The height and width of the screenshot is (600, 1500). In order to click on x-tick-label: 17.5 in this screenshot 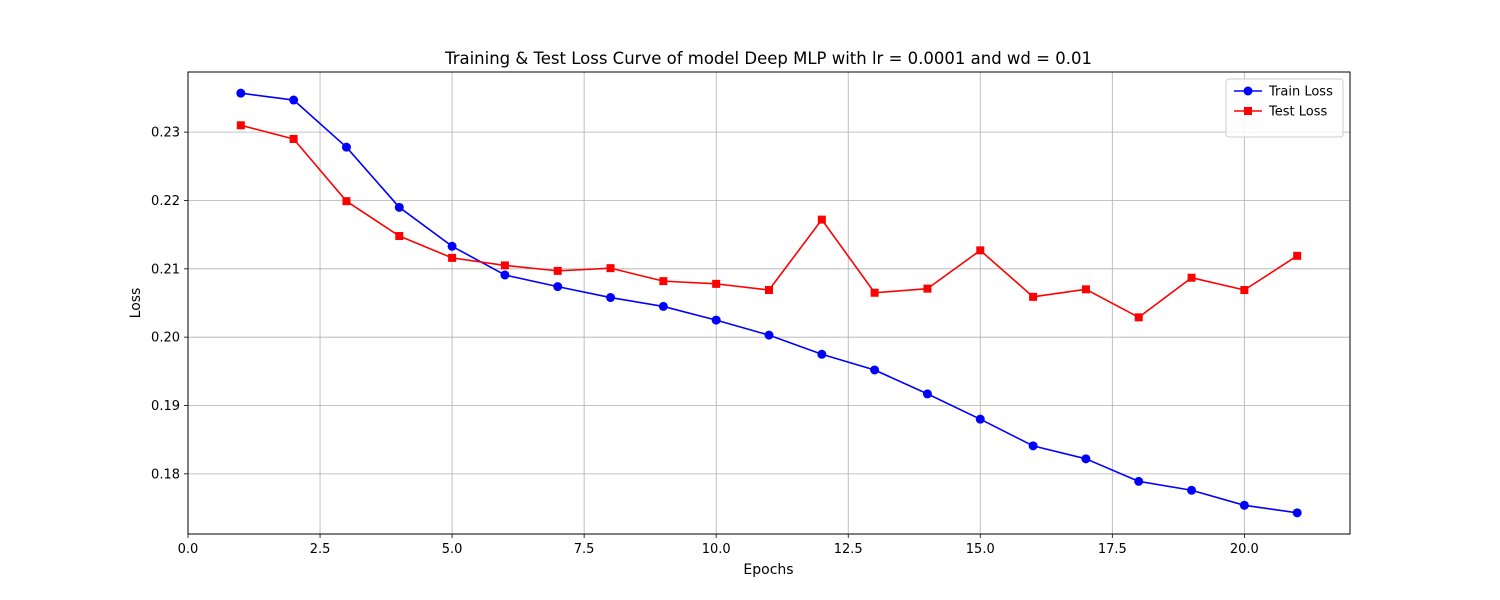, I will do `click(1112, 549)`.